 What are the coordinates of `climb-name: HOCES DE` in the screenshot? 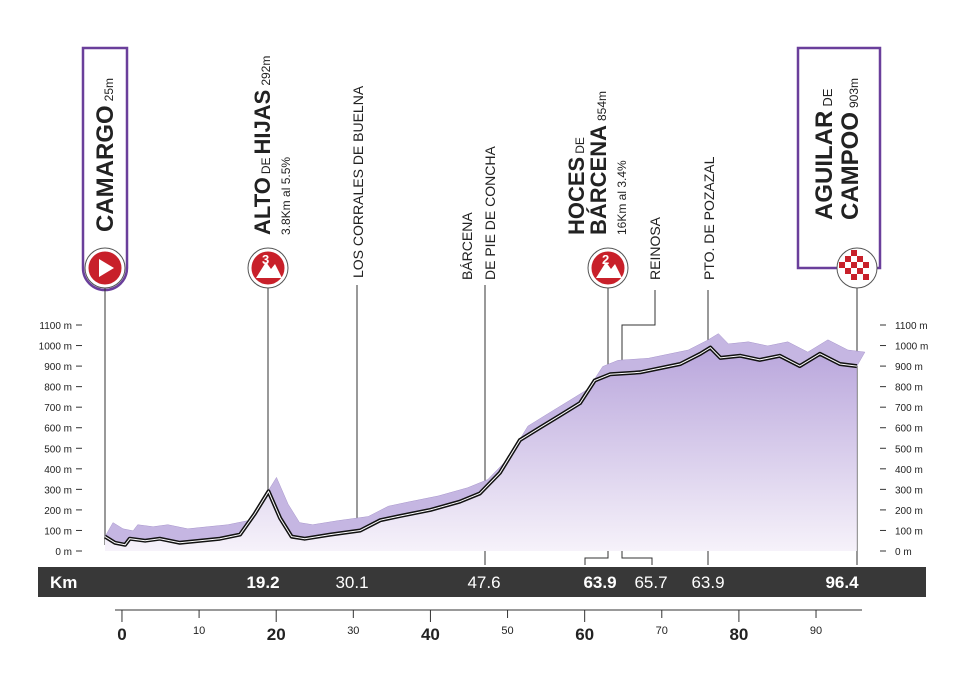 It's located at (576, 186).